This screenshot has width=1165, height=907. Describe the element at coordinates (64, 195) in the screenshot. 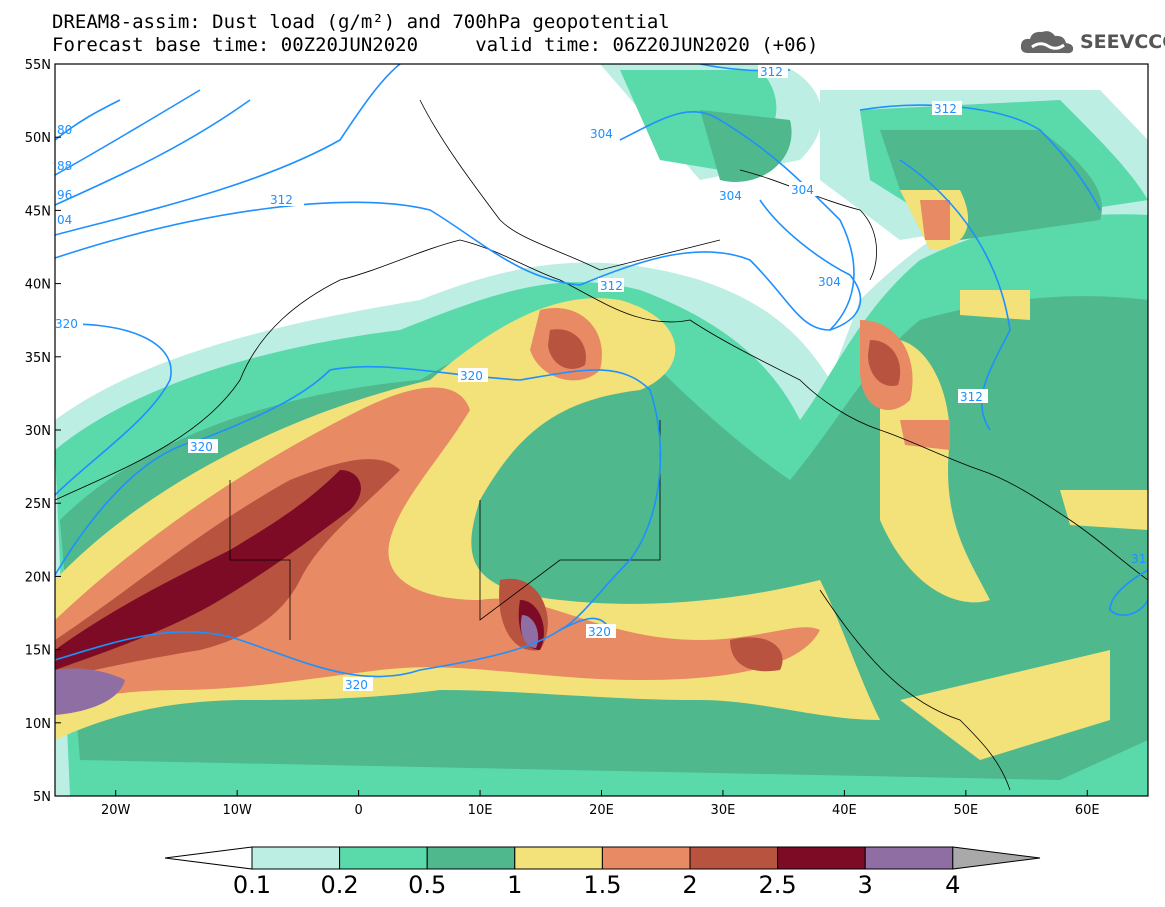

I see `contour-label: 96` at that location.